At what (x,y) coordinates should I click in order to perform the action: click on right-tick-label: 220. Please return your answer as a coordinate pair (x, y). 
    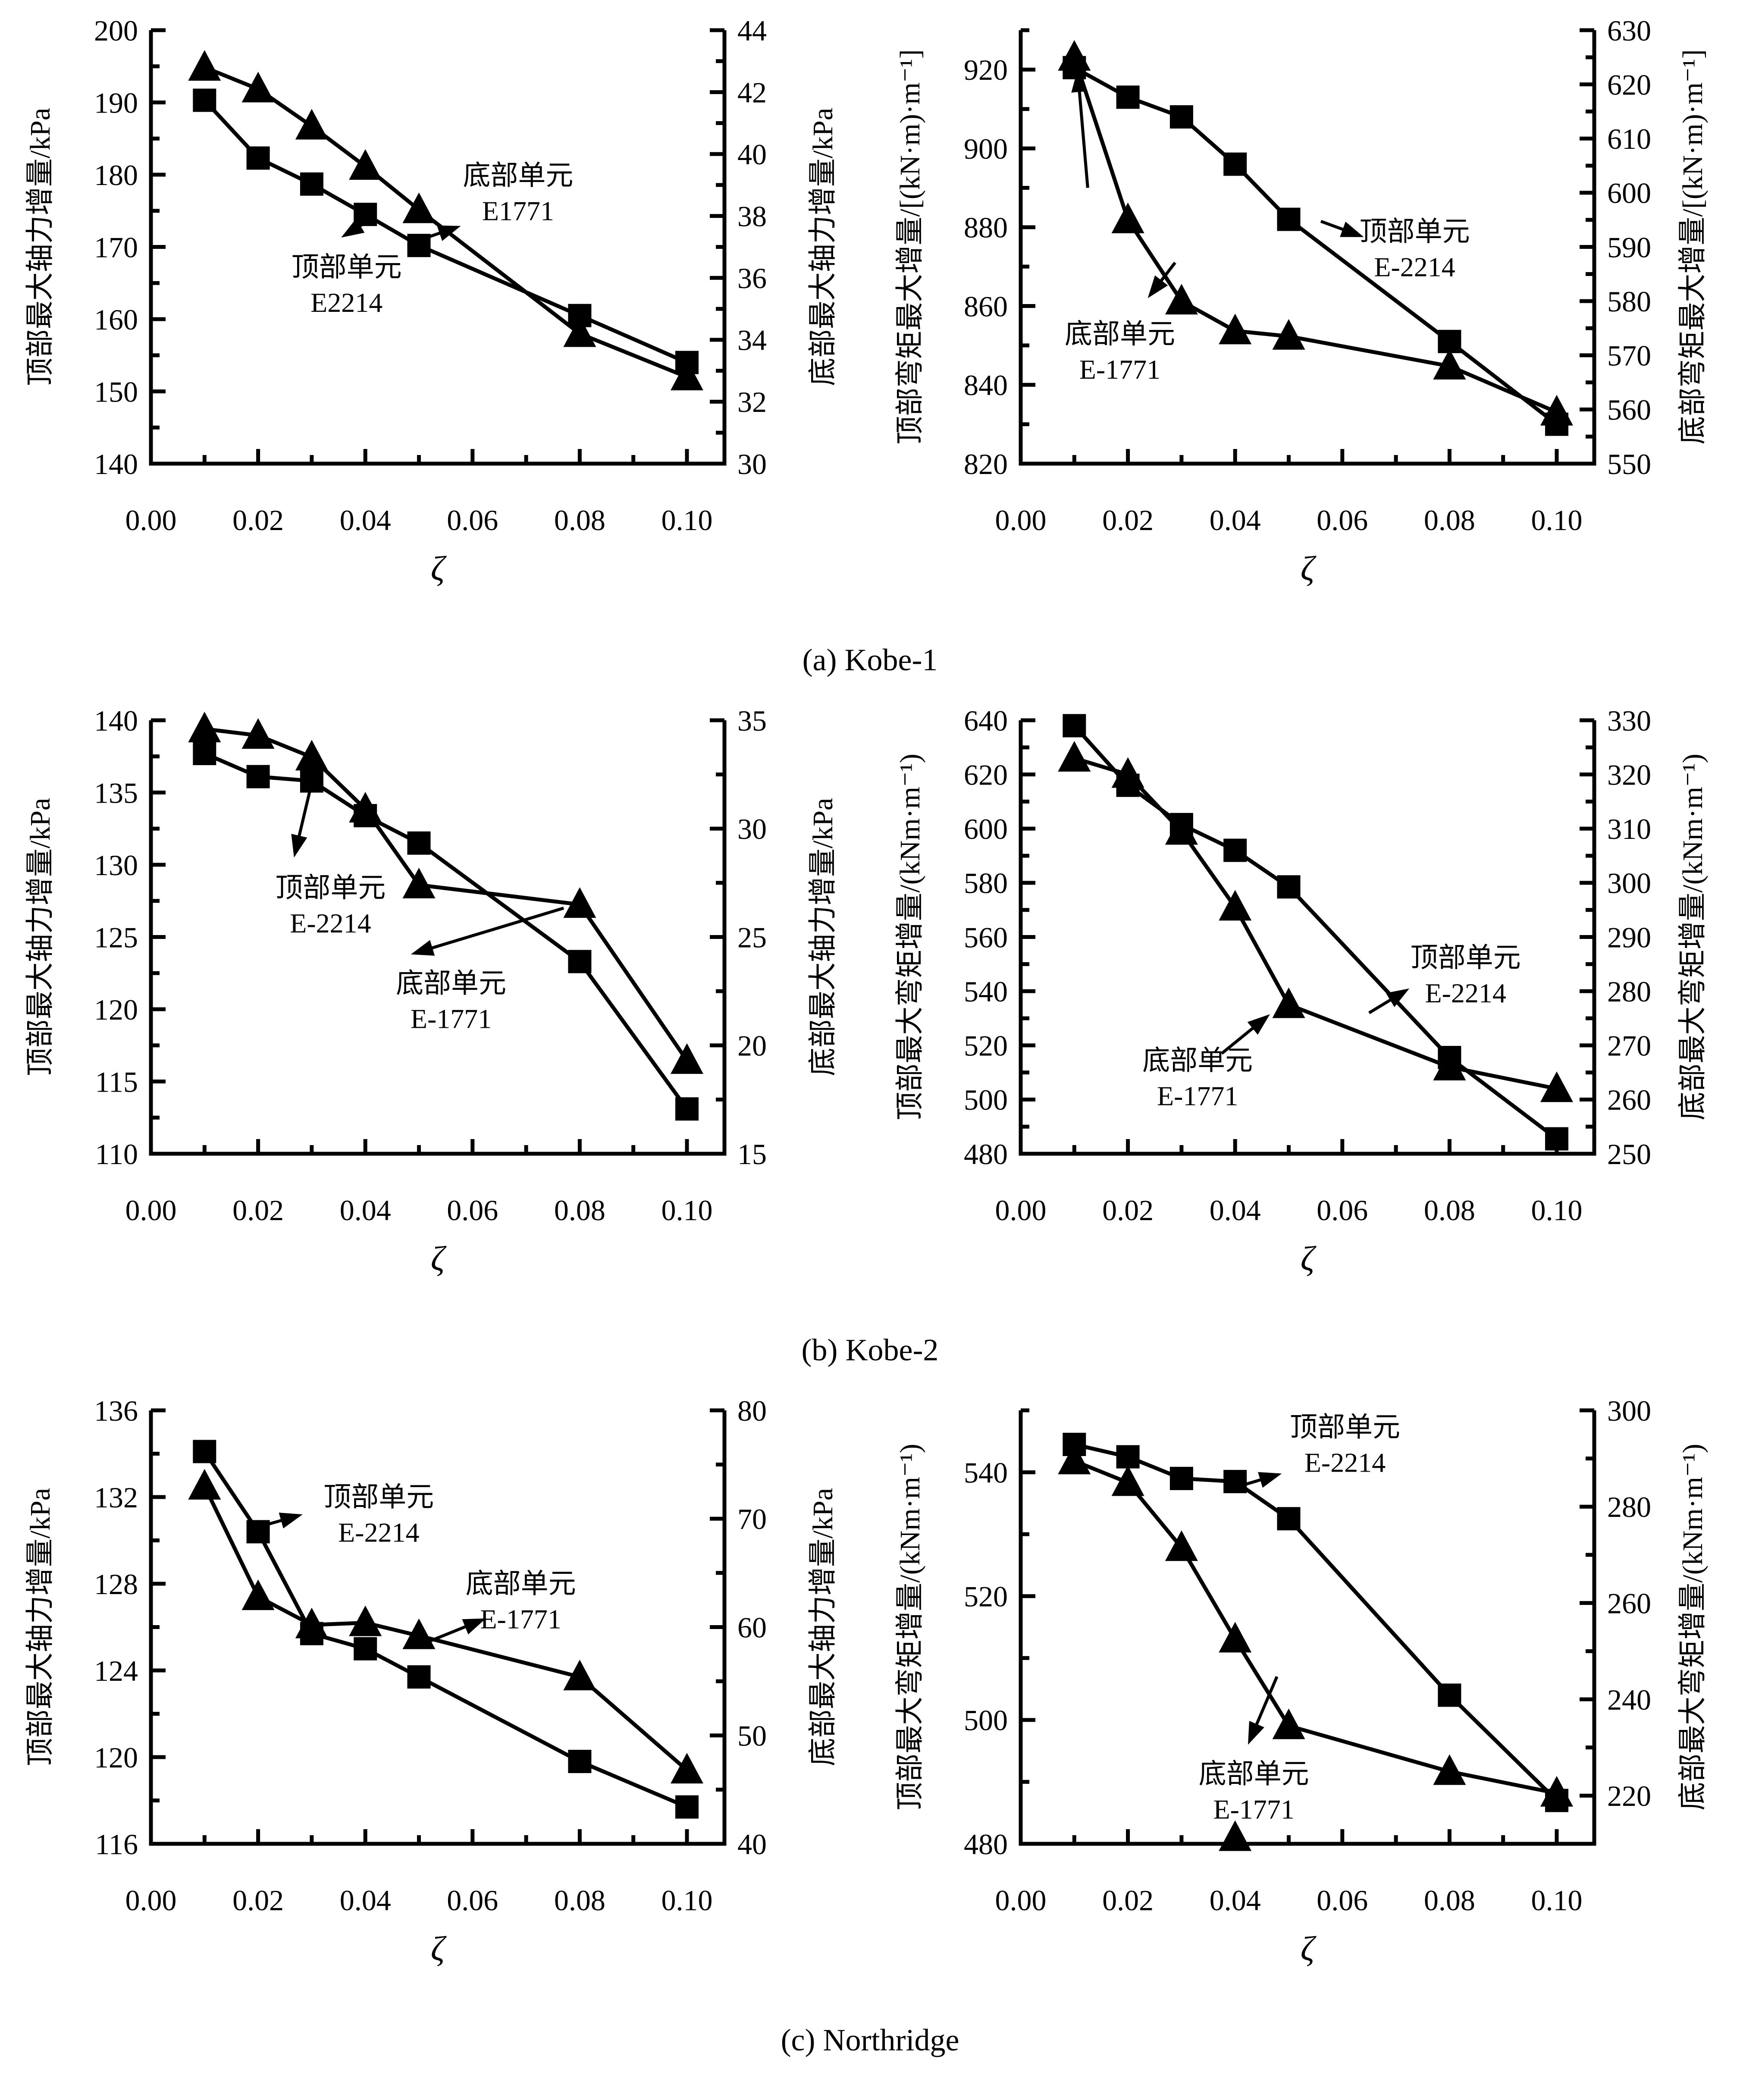
    Looking at the image, I should click on (1629, 1796).